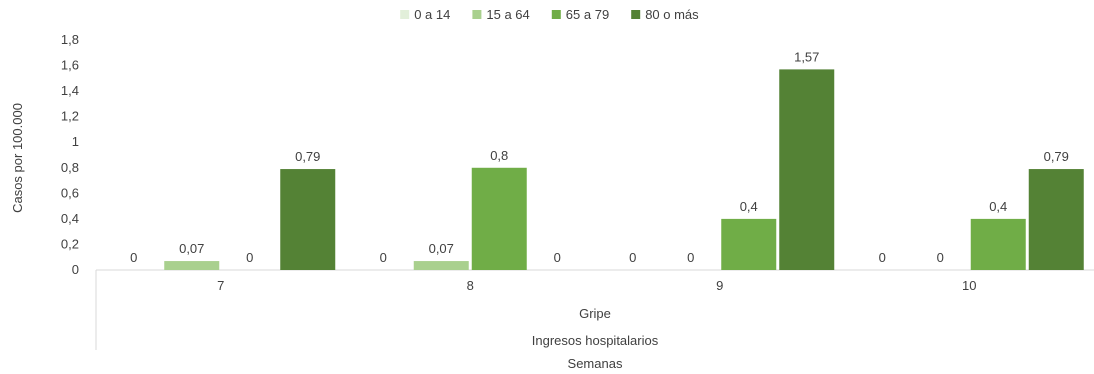  I want to click on y-tick-label: 0,2, so click(70, 243).